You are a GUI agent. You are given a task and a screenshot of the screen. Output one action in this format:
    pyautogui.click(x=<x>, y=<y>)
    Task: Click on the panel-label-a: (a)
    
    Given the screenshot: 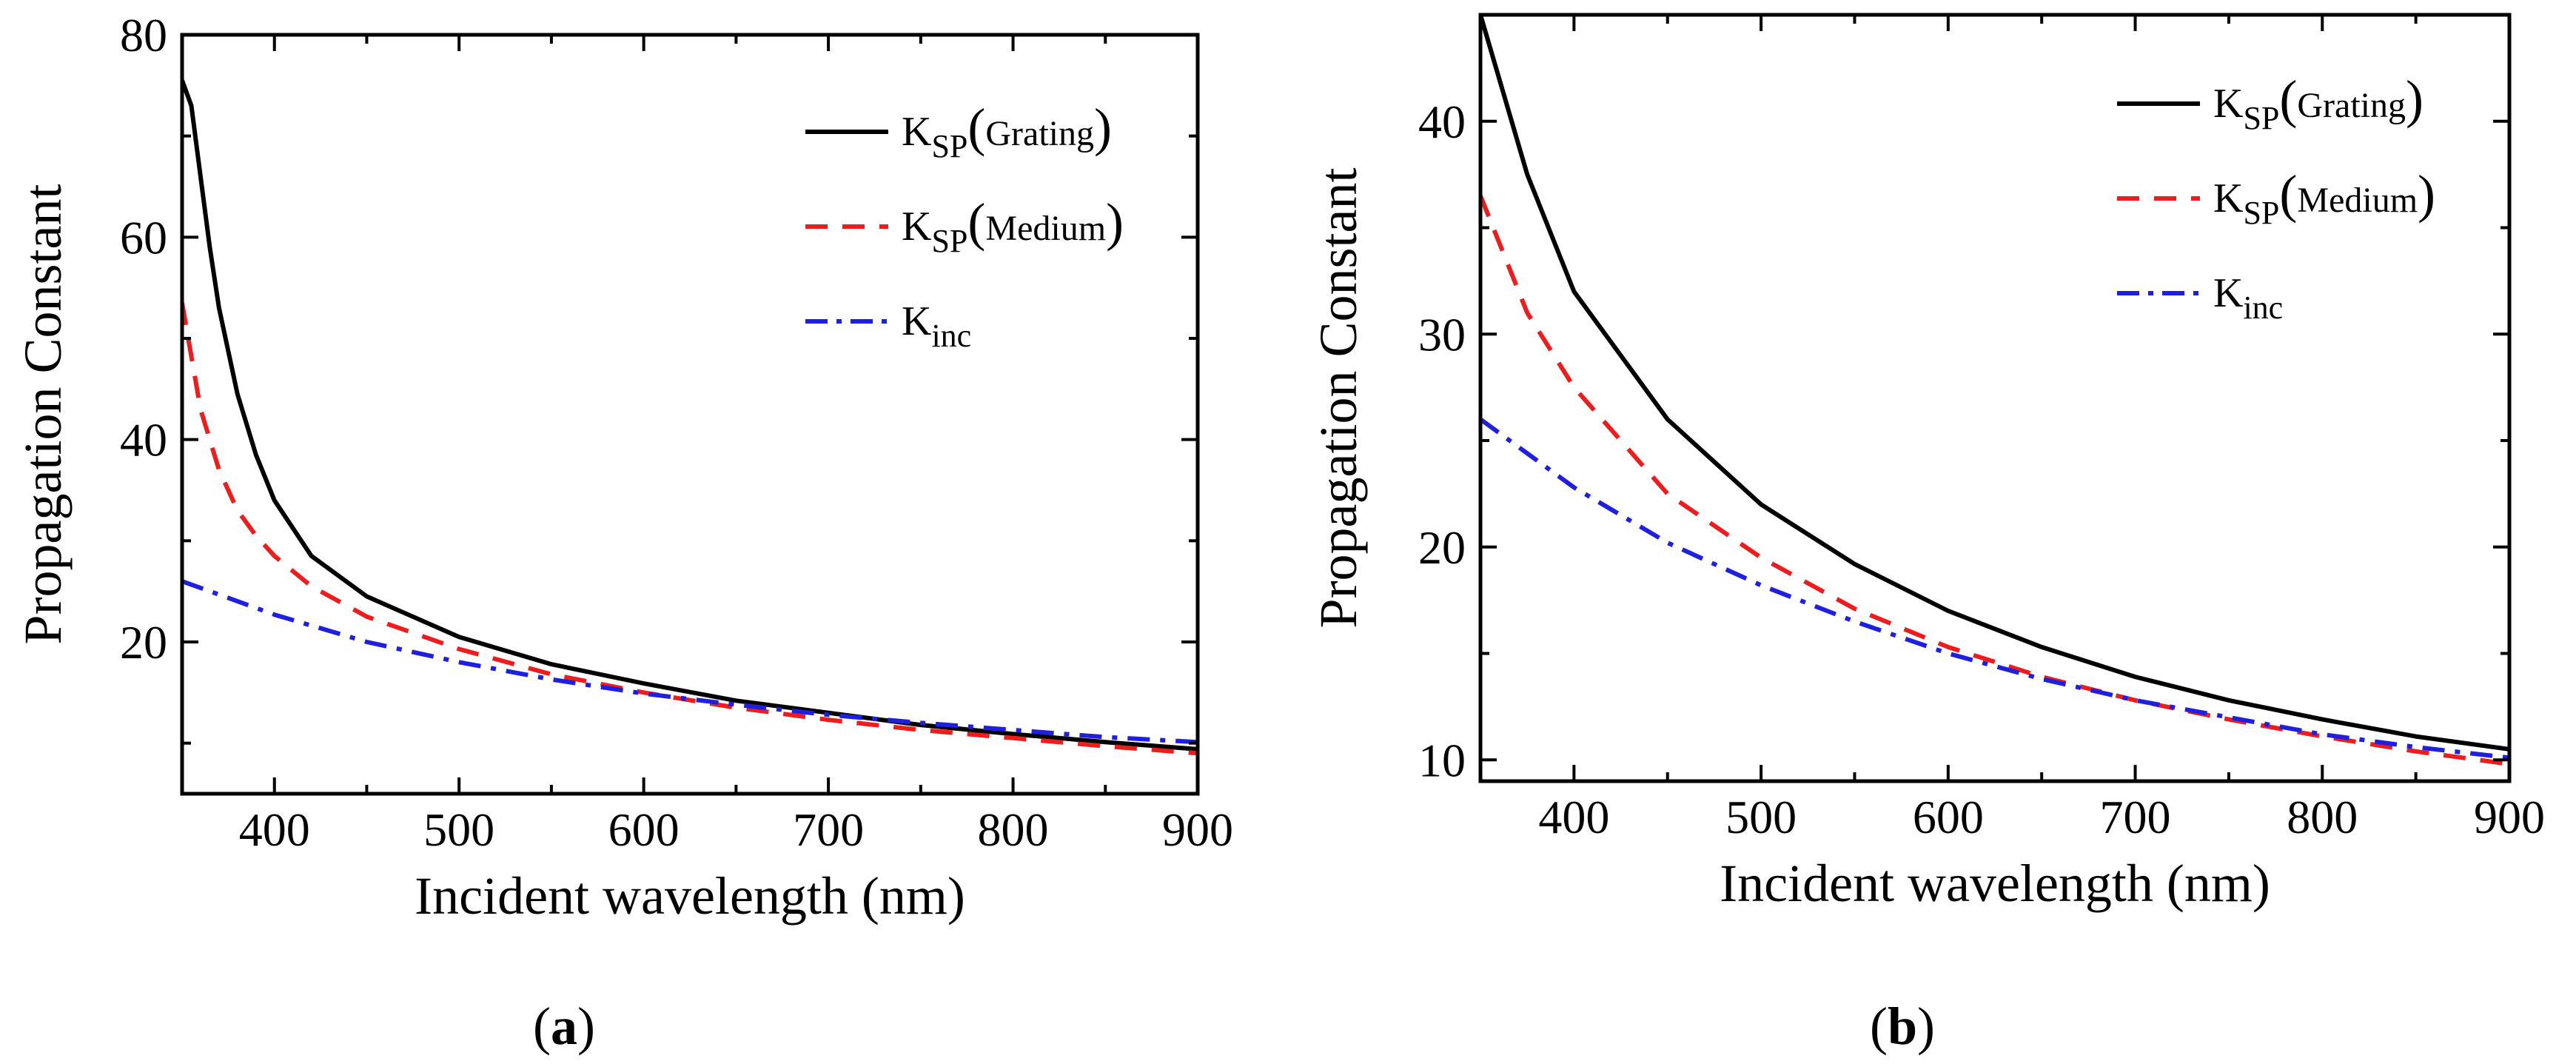 What is the action you would take?
    pyautogui.click(x=564, y=1026)
    